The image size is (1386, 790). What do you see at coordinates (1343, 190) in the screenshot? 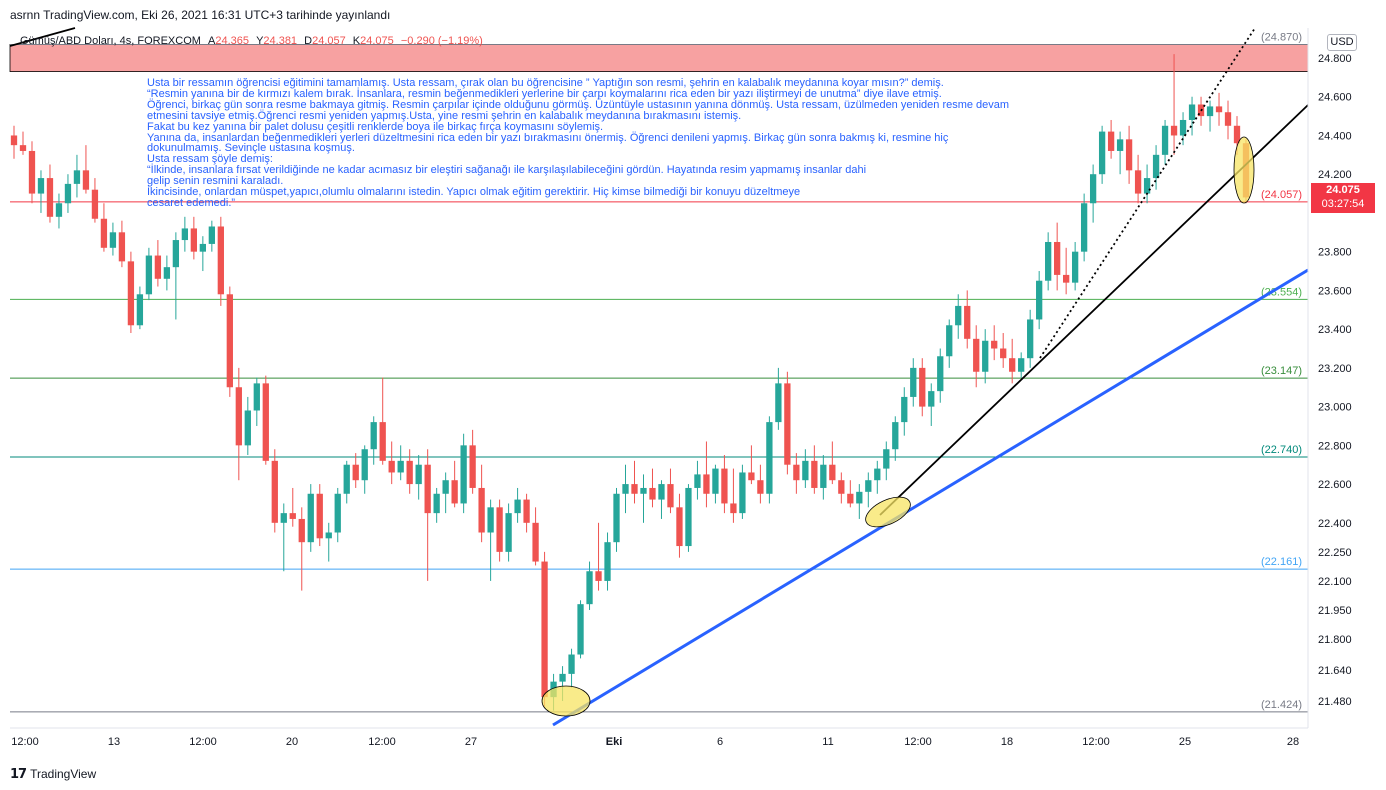
I see `current-price: 24.075` at bounding box center [1343, 190].